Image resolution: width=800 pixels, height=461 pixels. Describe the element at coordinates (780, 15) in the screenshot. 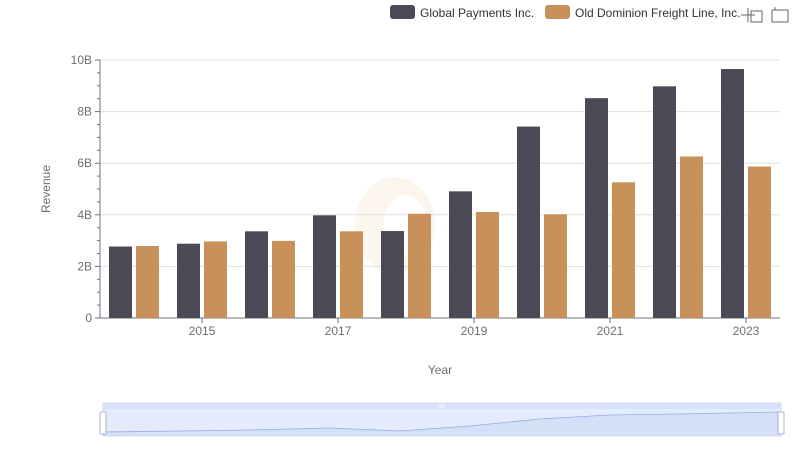

I see `restore-icon` at that location.